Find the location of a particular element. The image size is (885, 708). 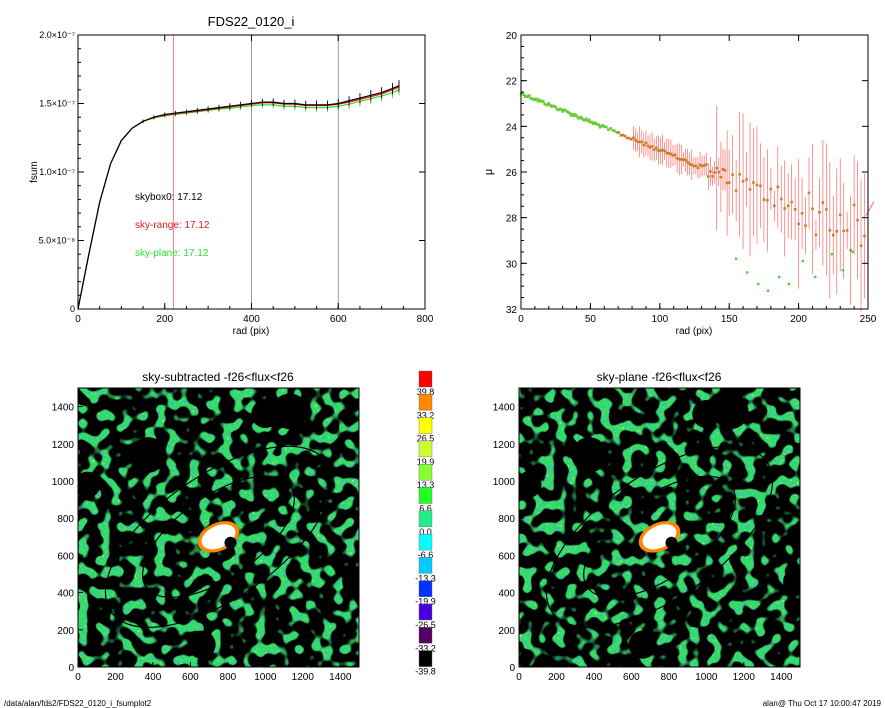

y-tick-label: 26 is located at coordinates (512, 173).